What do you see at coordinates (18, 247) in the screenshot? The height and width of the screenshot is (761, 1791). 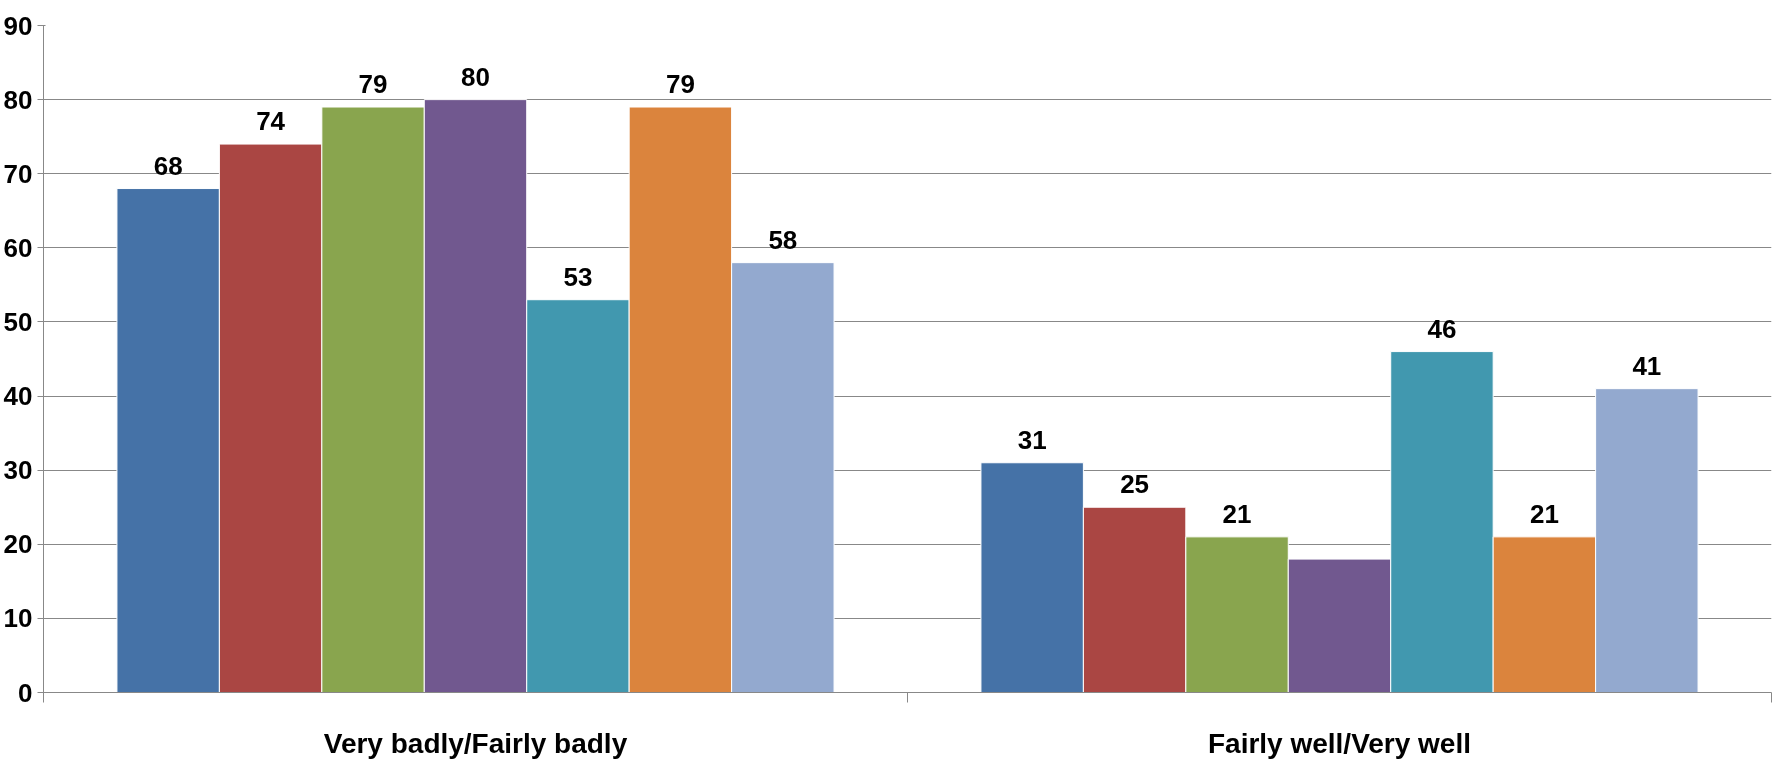 I see `y-tick-label: 60` at bounding box center [18, 247].